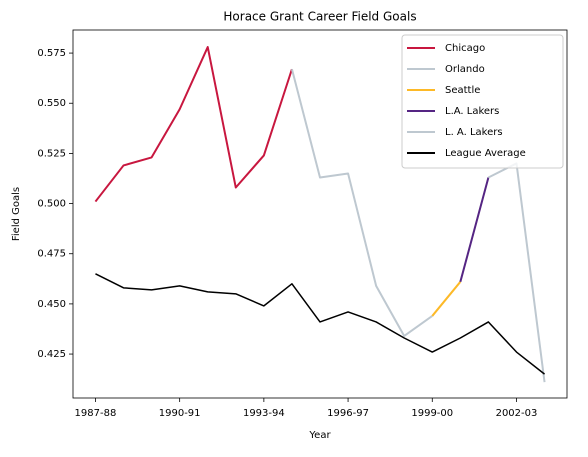 The image size is (588, 457). I want to click on x-tick-label: 1996-97, so click(348, 413).